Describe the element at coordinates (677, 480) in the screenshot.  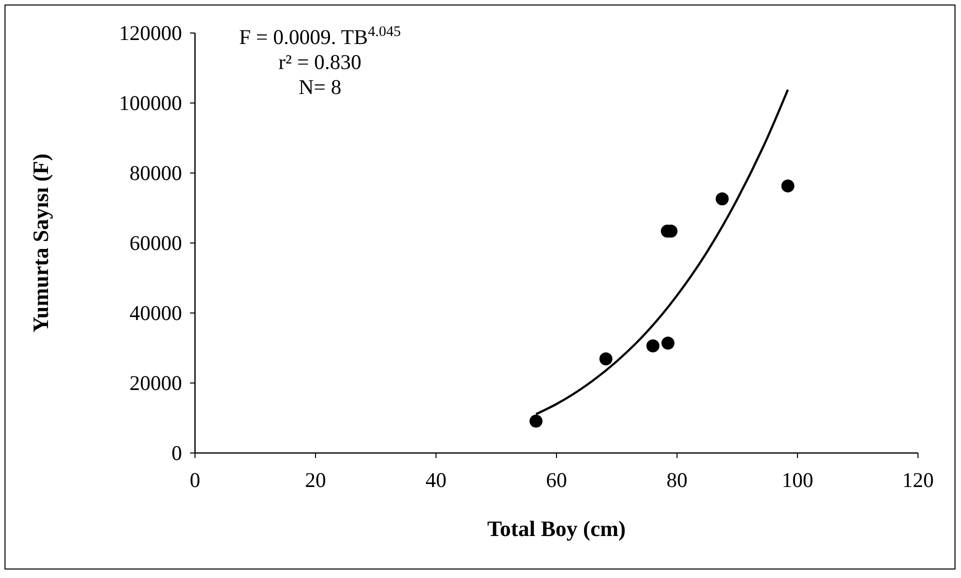
I see `x-tick-label: 80` at that location.